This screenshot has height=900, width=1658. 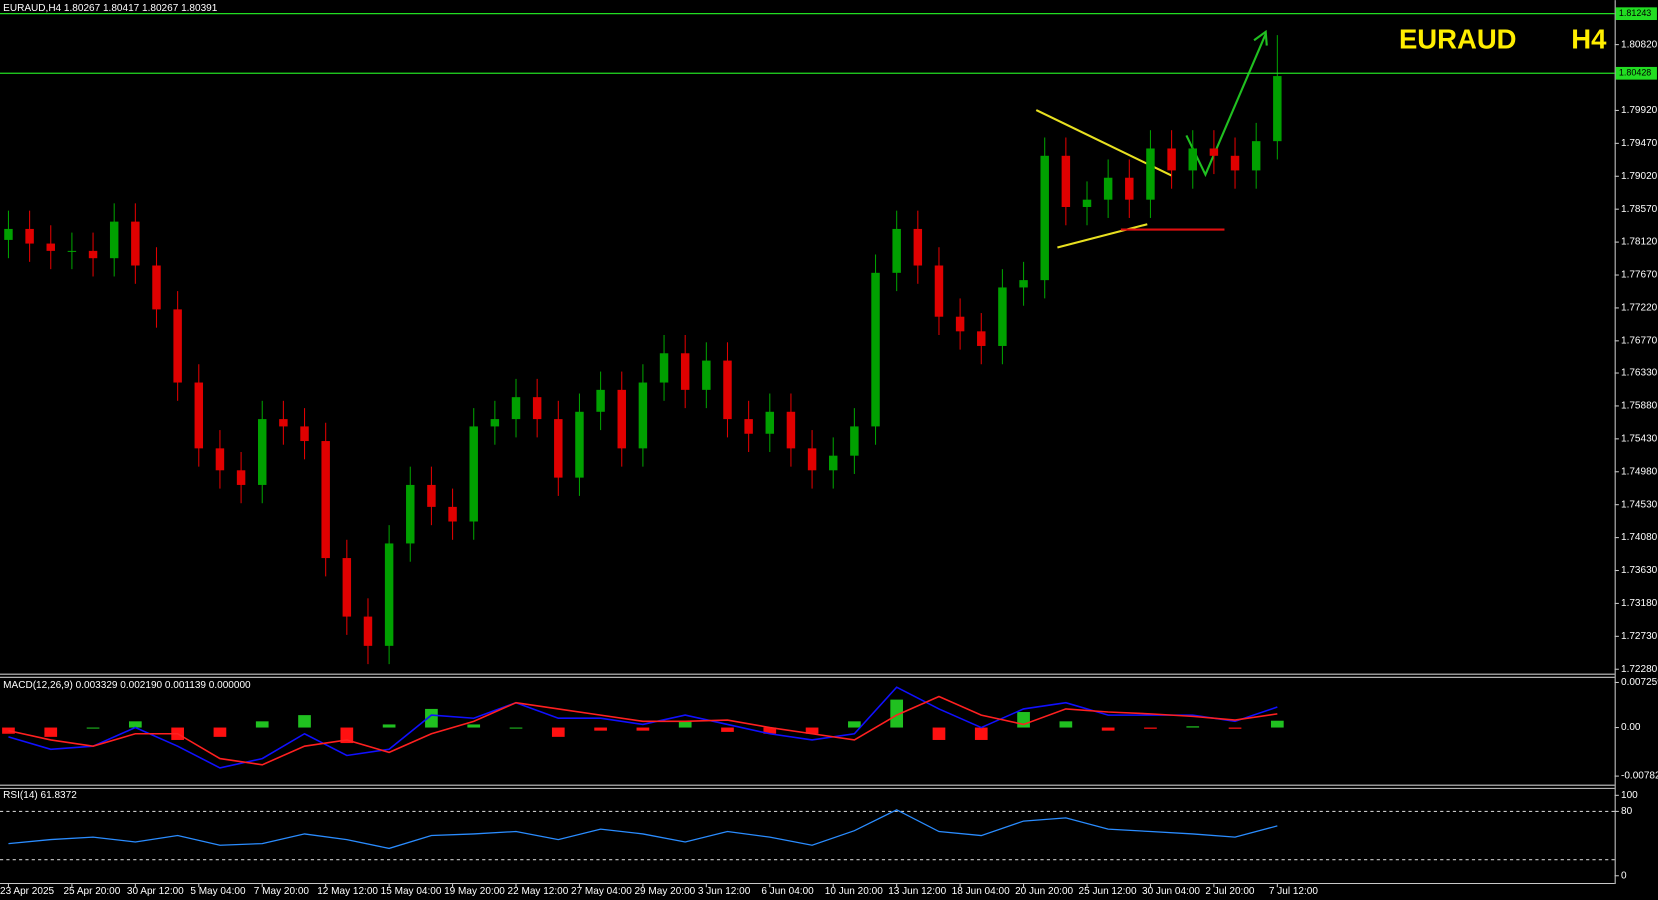 What do you see at coordinates (643, 829) in the screenshot?
I see `rsi-line` at bounding box center [643, 829].